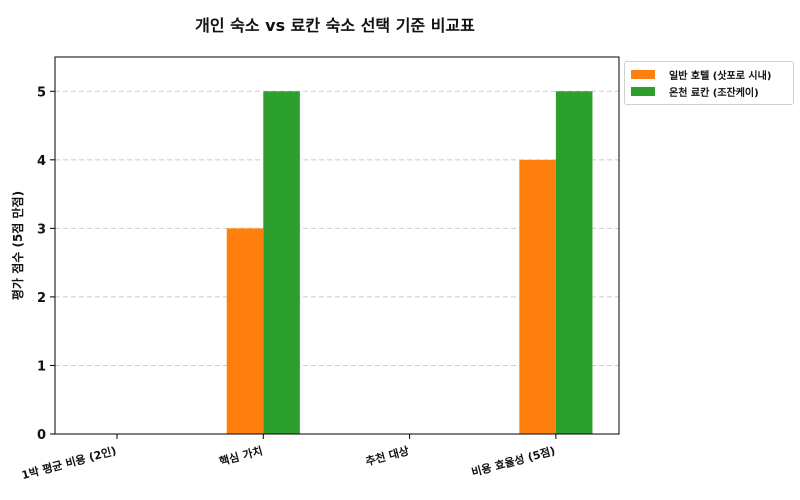  What do you see at coordinates (41, 161) in the screenshot?
I see `y-tick-label: 4` at bounding box center [41, 161].